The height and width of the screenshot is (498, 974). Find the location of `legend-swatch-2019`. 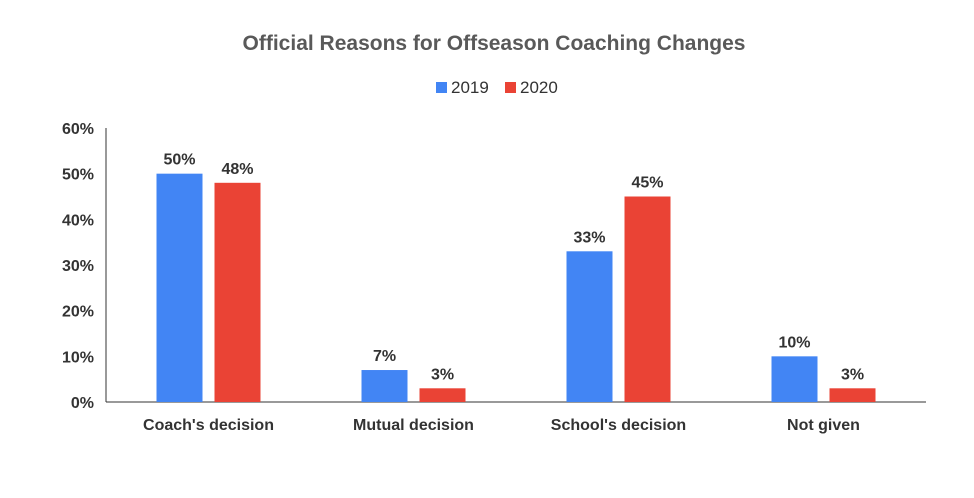

legend-swatch-2019 is located at coordinates (441, 87).